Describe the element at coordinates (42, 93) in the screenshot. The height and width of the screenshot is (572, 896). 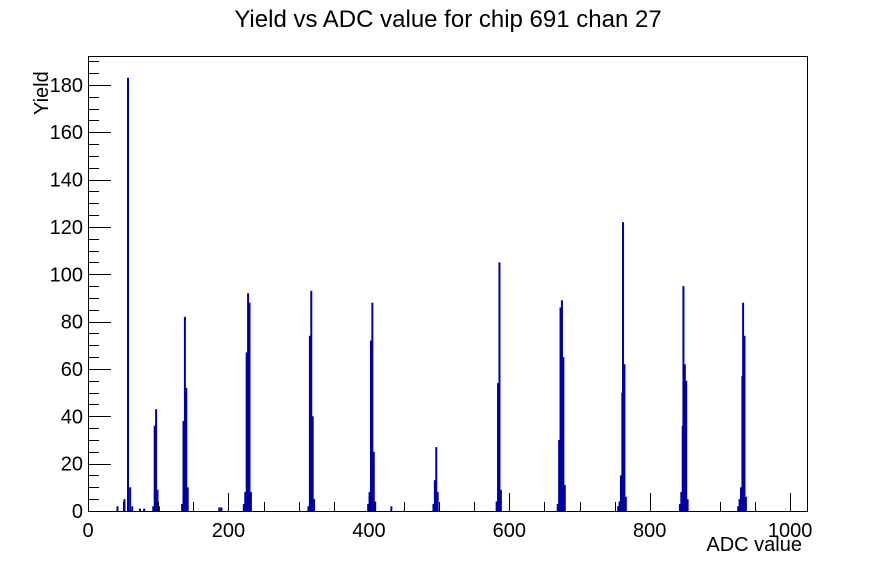
I see `y-axis-title: Yield` at that location.